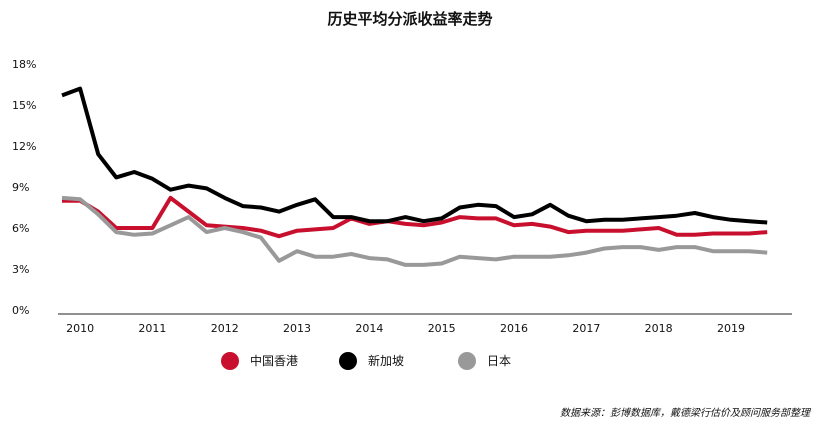 The image size is (833, 428). What do you see at coordinates (152, 328) in the screenshot?
I see `x-tick-label: 2011` at bounding box center [152, 328].